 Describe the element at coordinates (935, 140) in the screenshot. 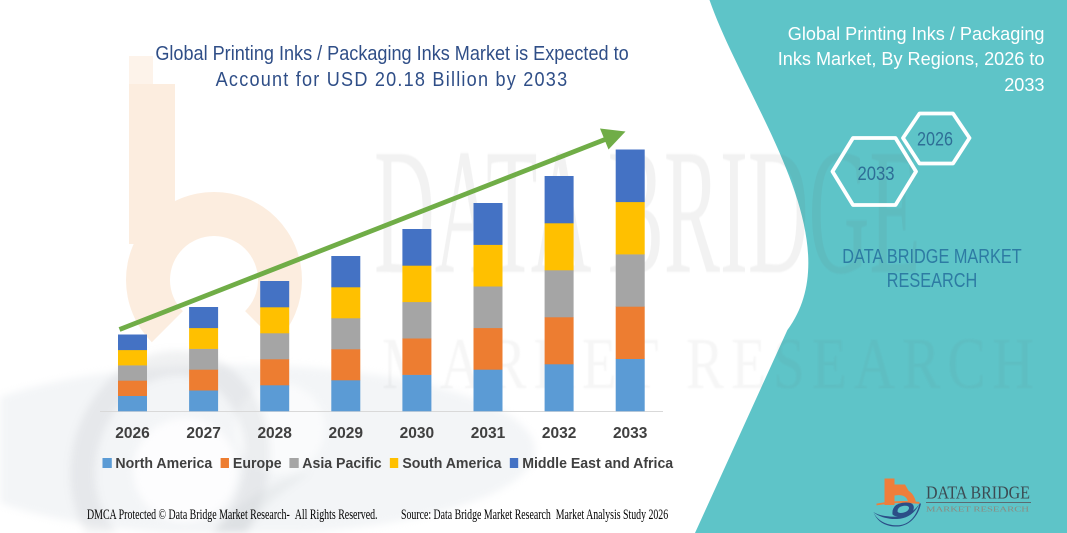

I see `svg-text: 2026` at that location.